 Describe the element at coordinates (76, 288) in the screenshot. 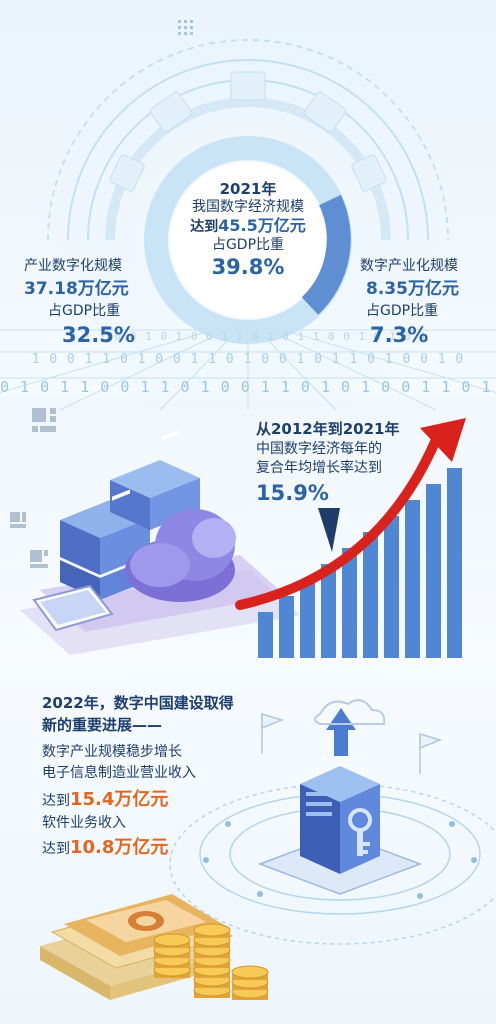

I see `left-amount: 37.18万亿元` at that location.